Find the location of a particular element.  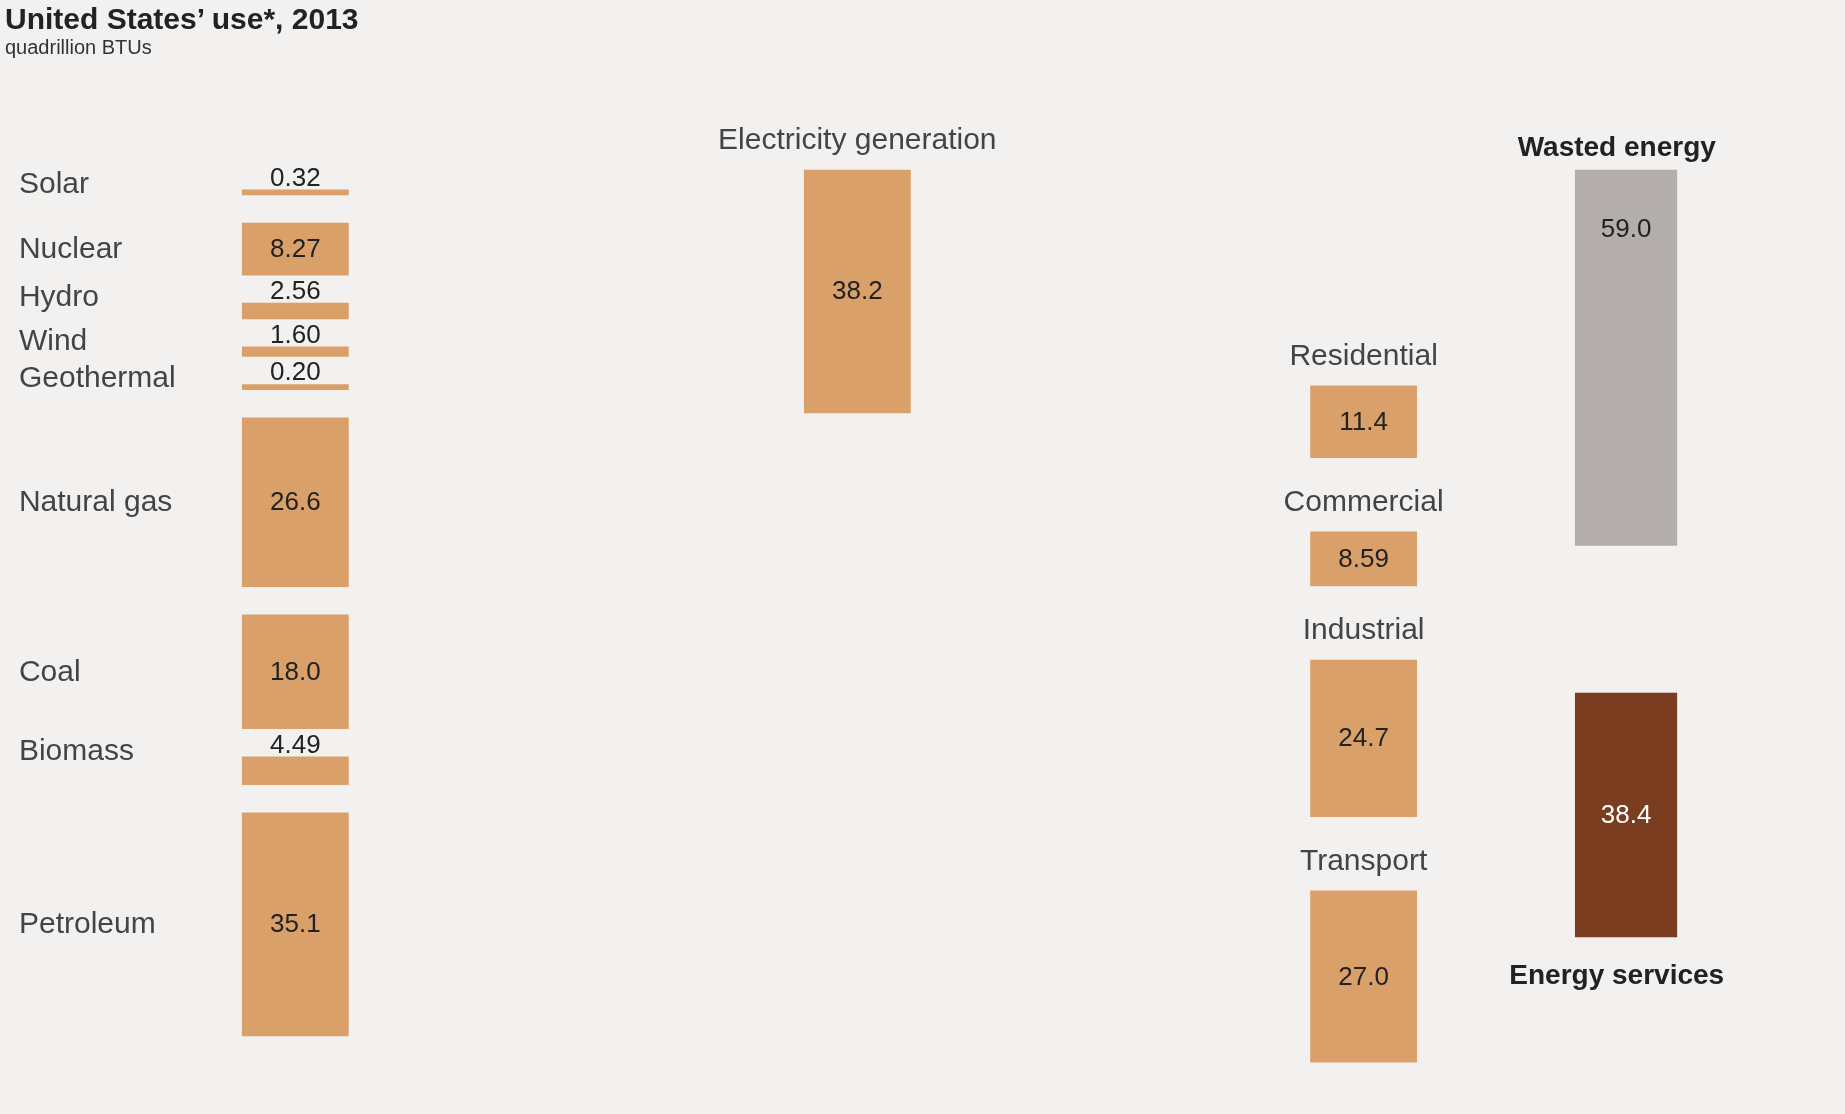

category-label: Coal is located at coordinates (49, 670).